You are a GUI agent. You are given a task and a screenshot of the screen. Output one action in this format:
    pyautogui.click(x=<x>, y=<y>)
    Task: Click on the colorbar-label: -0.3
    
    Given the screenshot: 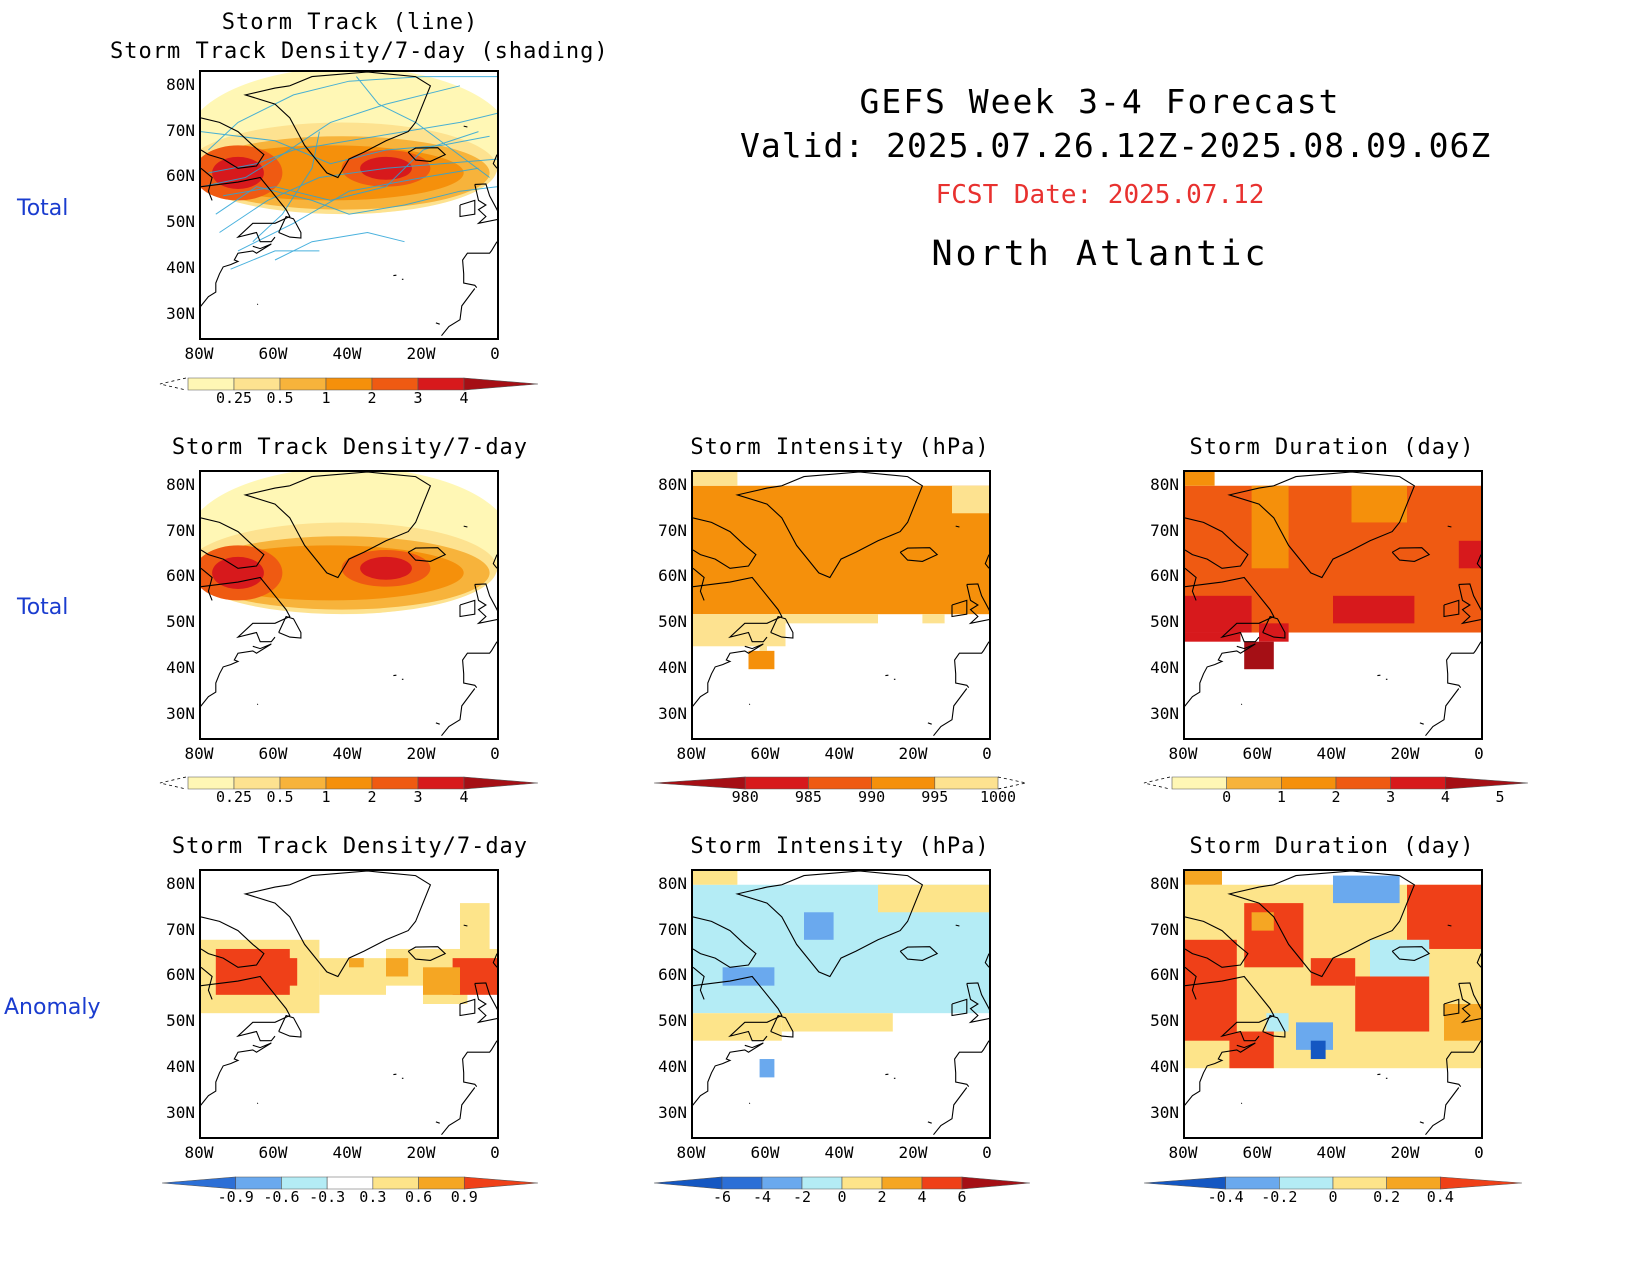 What is the action you would take?
    pyautogui.click(x=327, y=1197)
    